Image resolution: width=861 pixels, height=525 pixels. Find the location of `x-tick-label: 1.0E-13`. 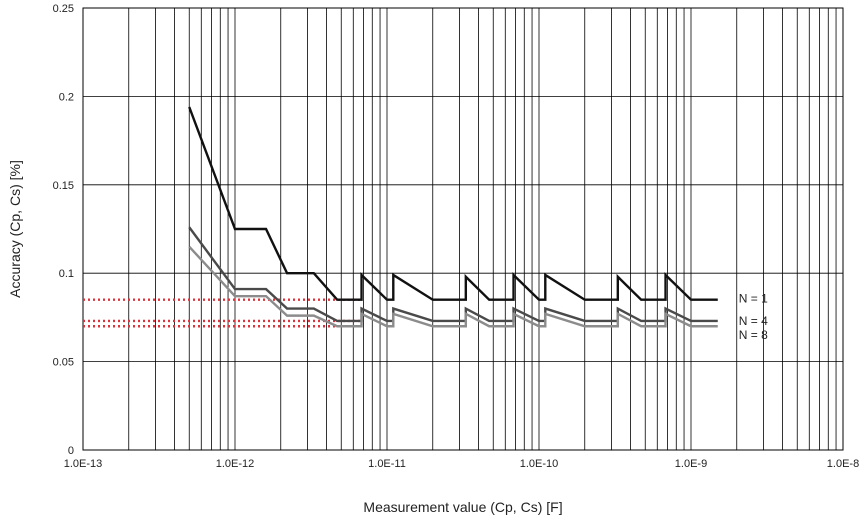

x-tick-label: 1.0E-13 is located at coordinates (83, 464).